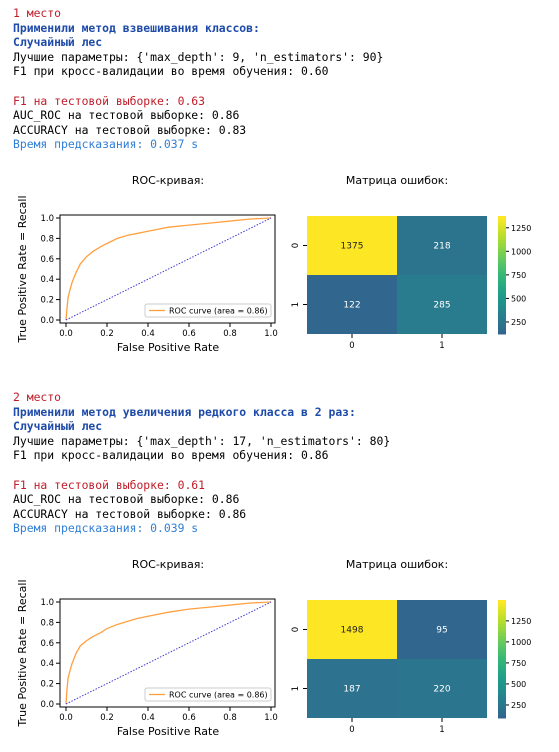  What do you see at coordinates (106, 528) in the screenshot?
I see `prediction-time: Время предсказания: 0.039 s` at bounding box center [106, 528].